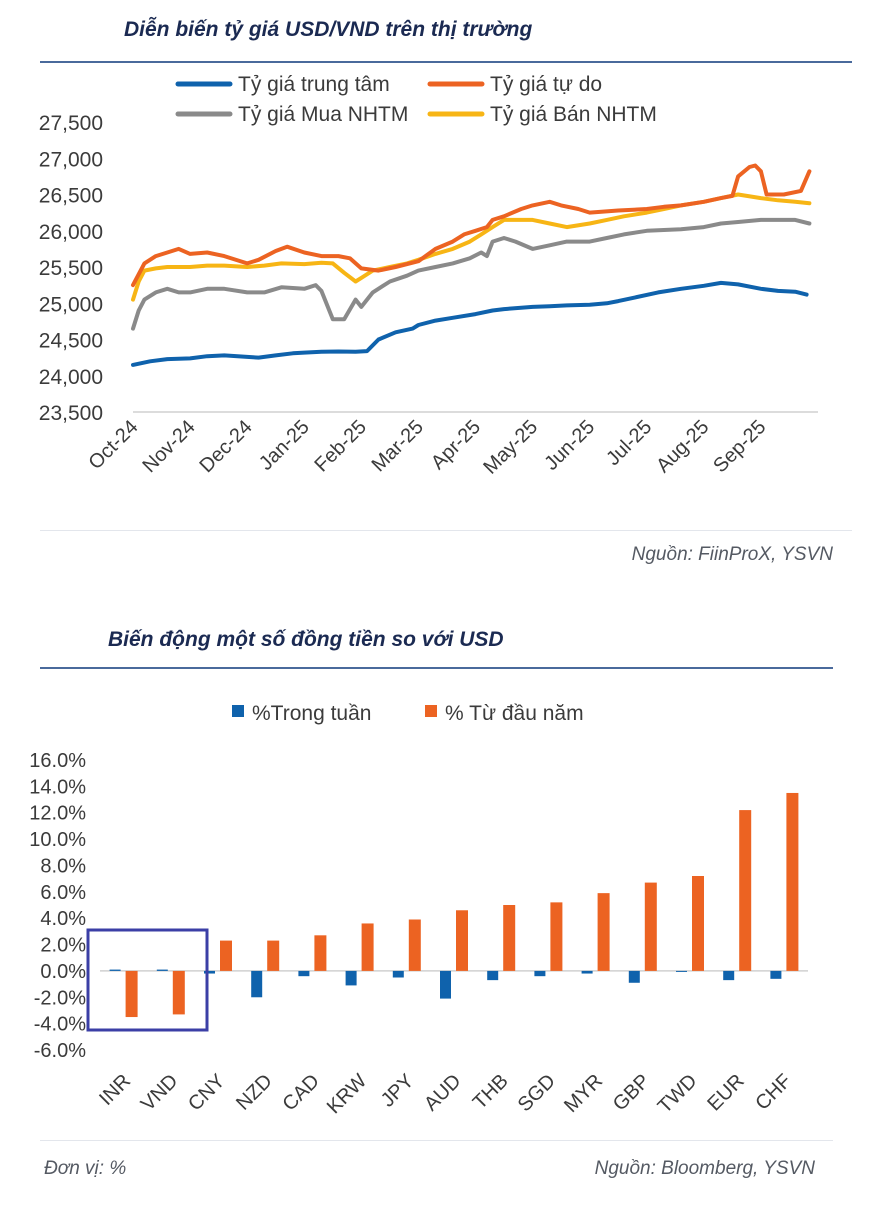  Describe the element at coordinates (323, 114) in the screenshot. I see `legend-label-buy: Tỷ giá Mua NHTM` at that location.